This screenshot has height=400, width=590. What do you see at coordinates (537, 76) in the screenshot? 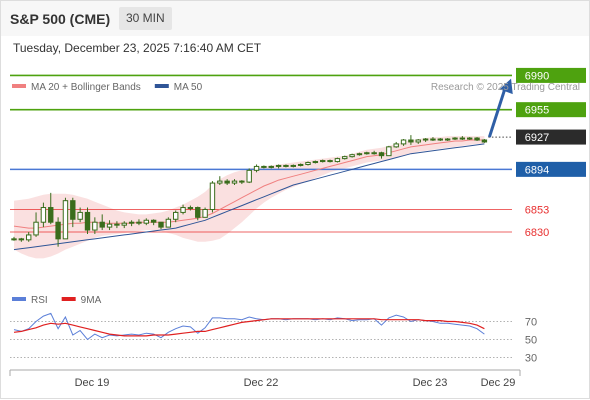
I see `resistance-level-label: 6990` at bounding box center [537, 76].